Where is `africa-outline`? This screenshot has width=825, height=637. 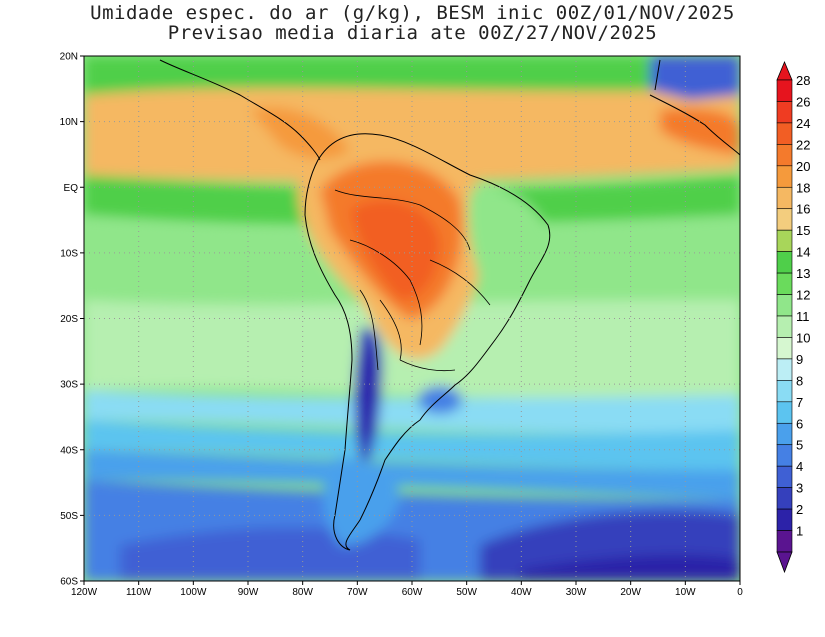
africa-outline is located at coordinates (695, 125).